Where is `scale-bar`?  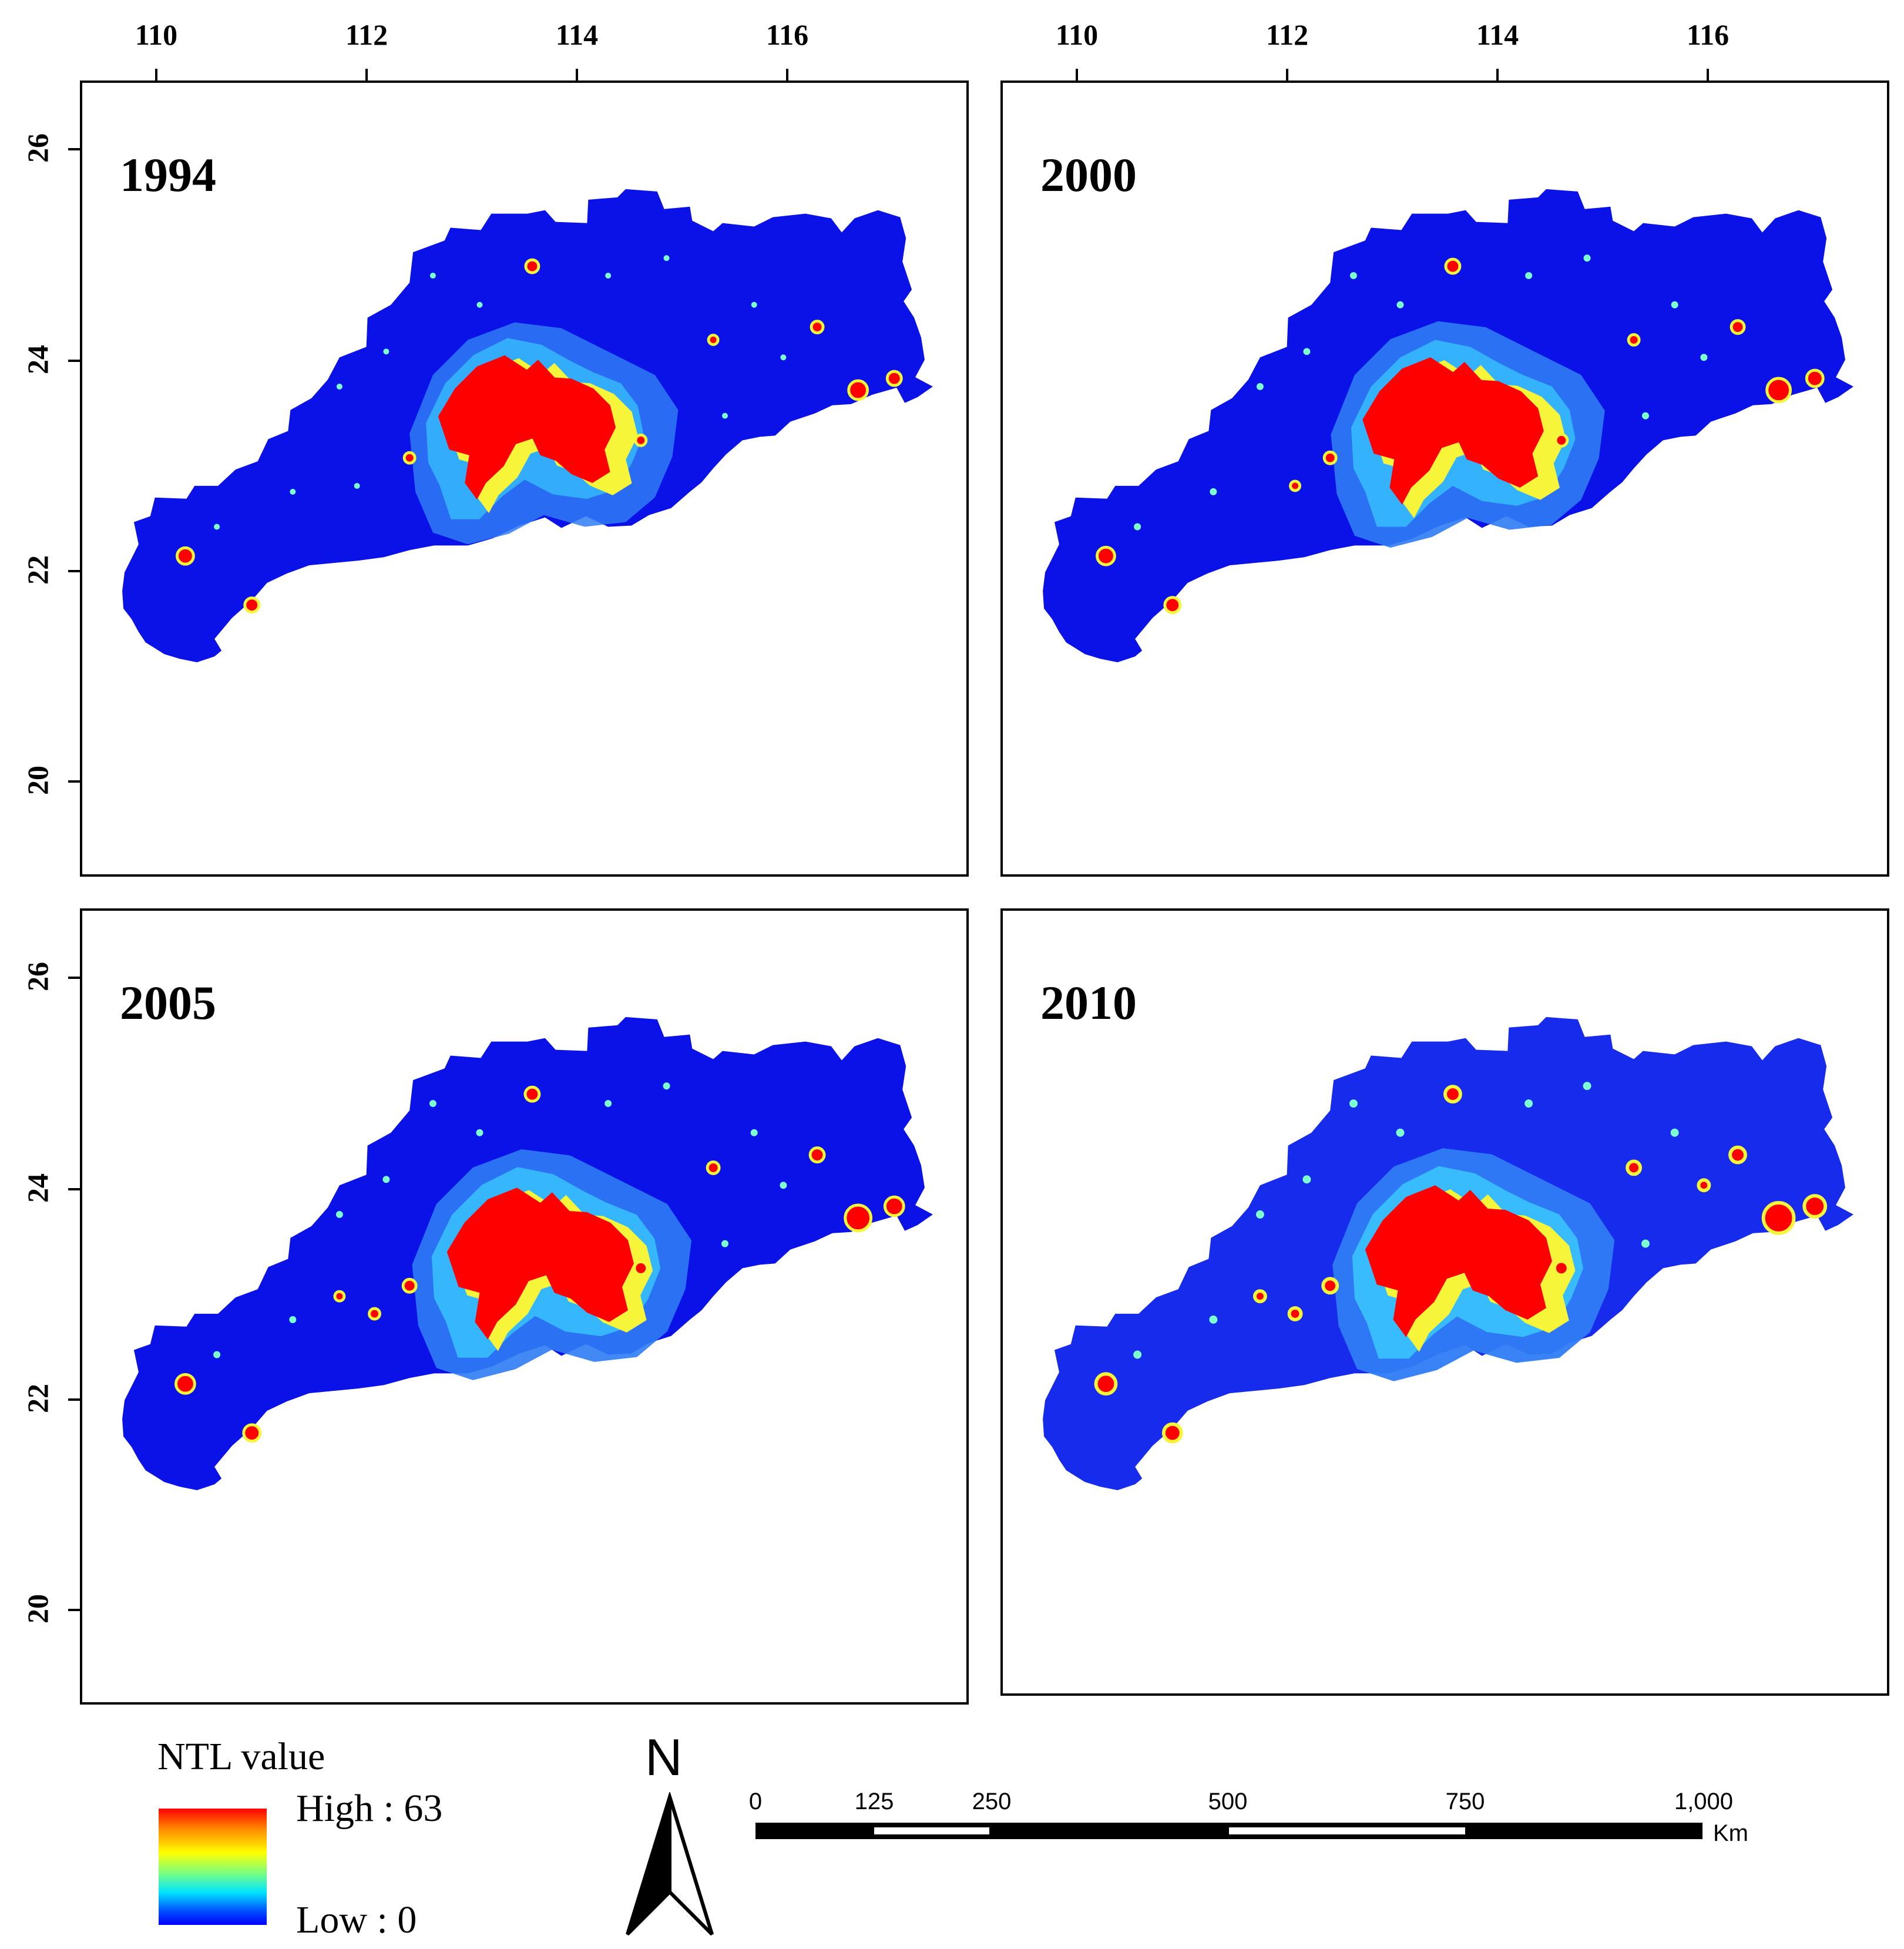 scale-bar is located at coordinates (1228, 1831).